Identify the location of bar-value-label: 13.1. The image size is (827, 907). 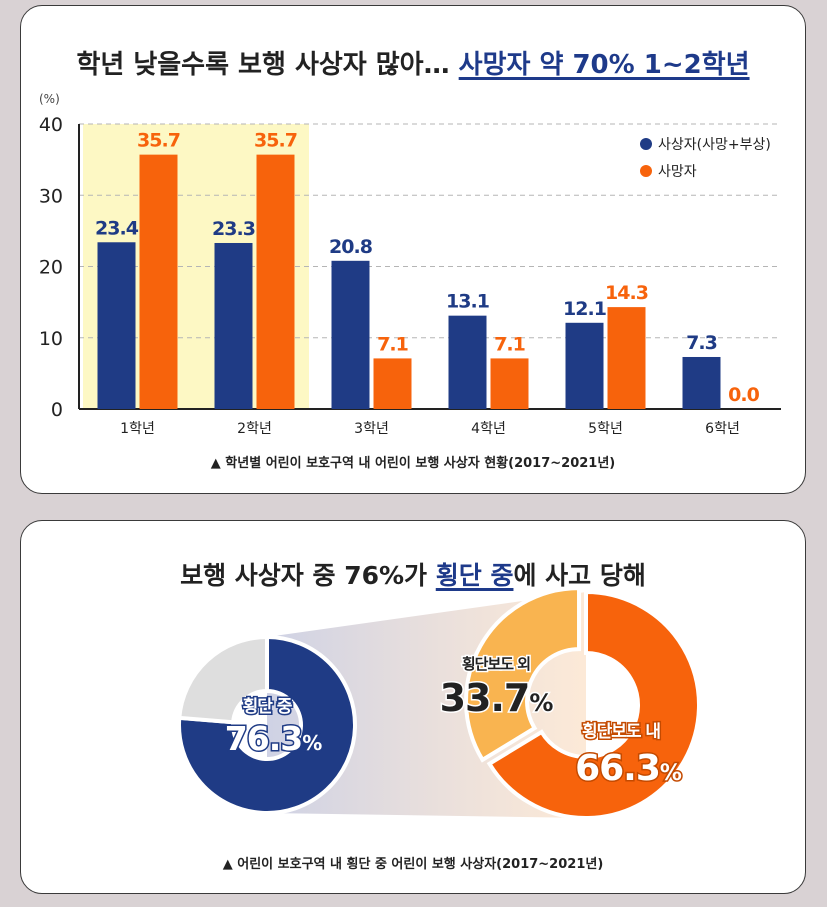
(467, 302).